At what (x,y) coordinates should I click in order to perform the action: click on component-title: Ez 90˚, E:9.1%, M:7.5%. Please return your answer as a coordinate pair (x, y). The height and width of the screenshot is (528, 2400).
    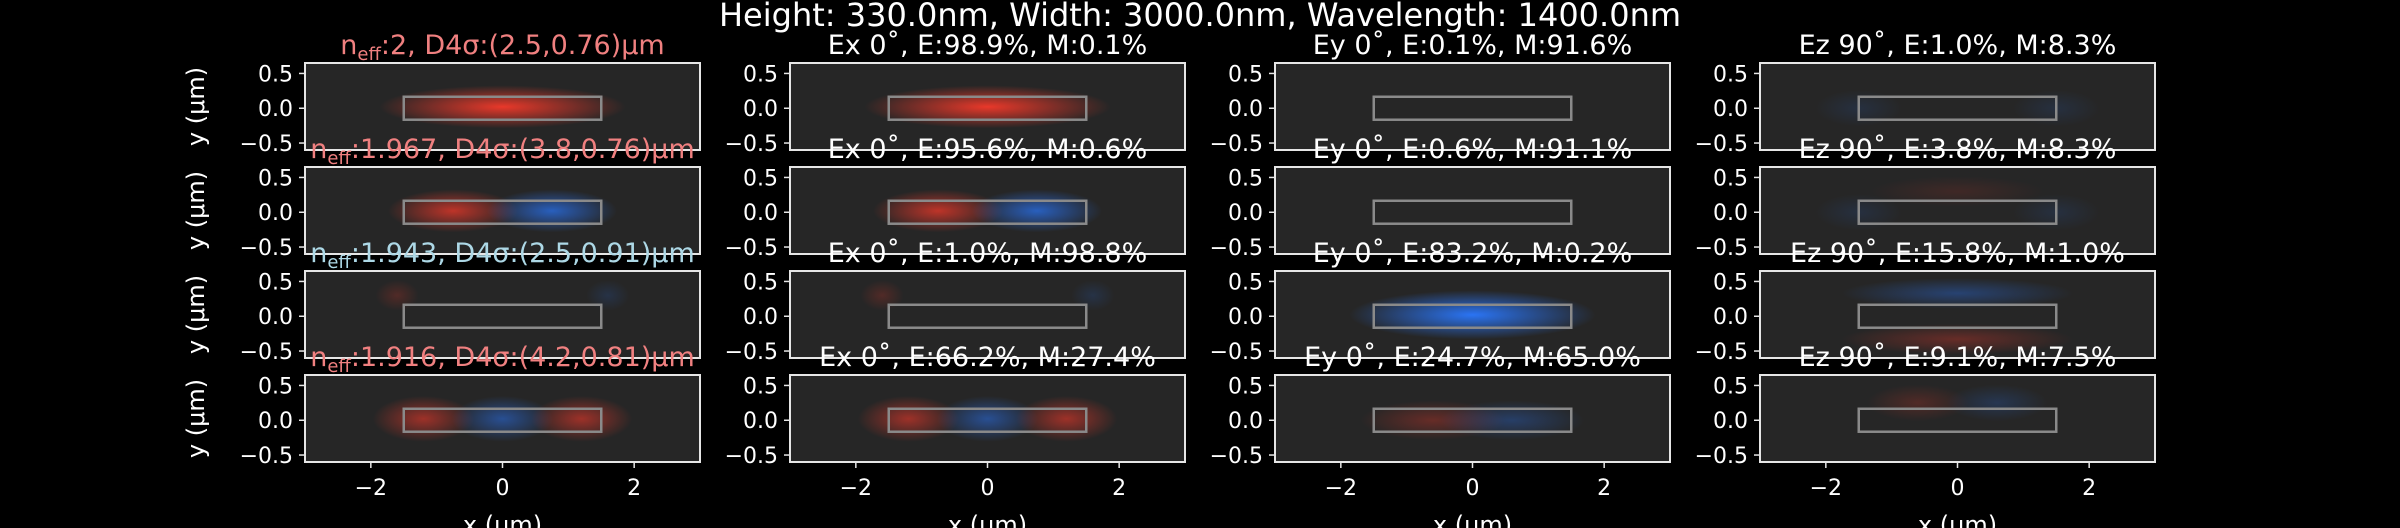
    Looking at the image, I should click on (1958, 357).